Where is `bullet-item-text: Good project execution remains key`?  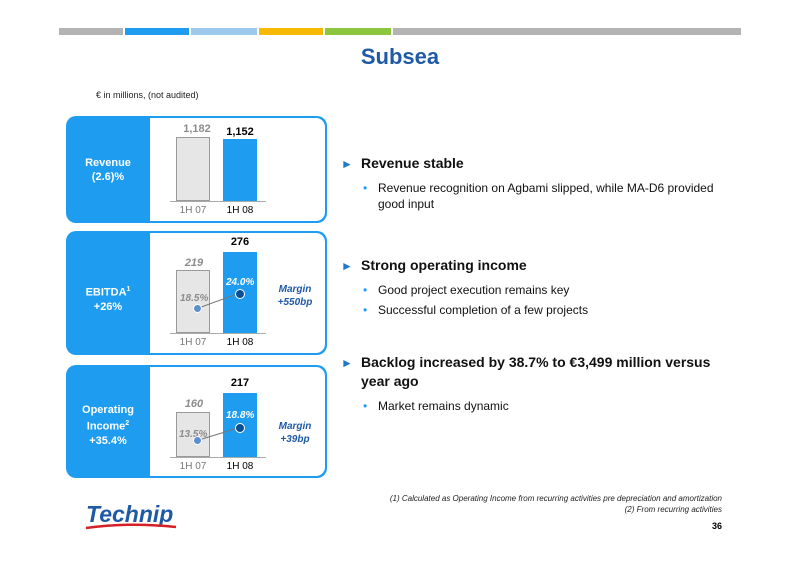
bullet-item-text: Good project execution remains key is located at coordinates (474, 290).